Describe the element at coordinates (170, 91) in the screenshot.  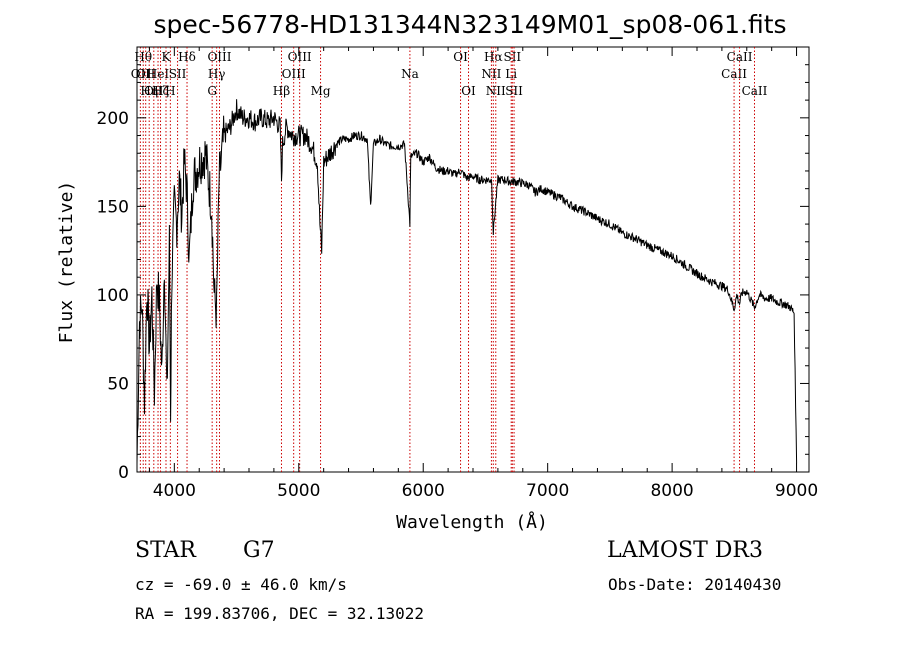
I see `line-marker-label: H` at that location.